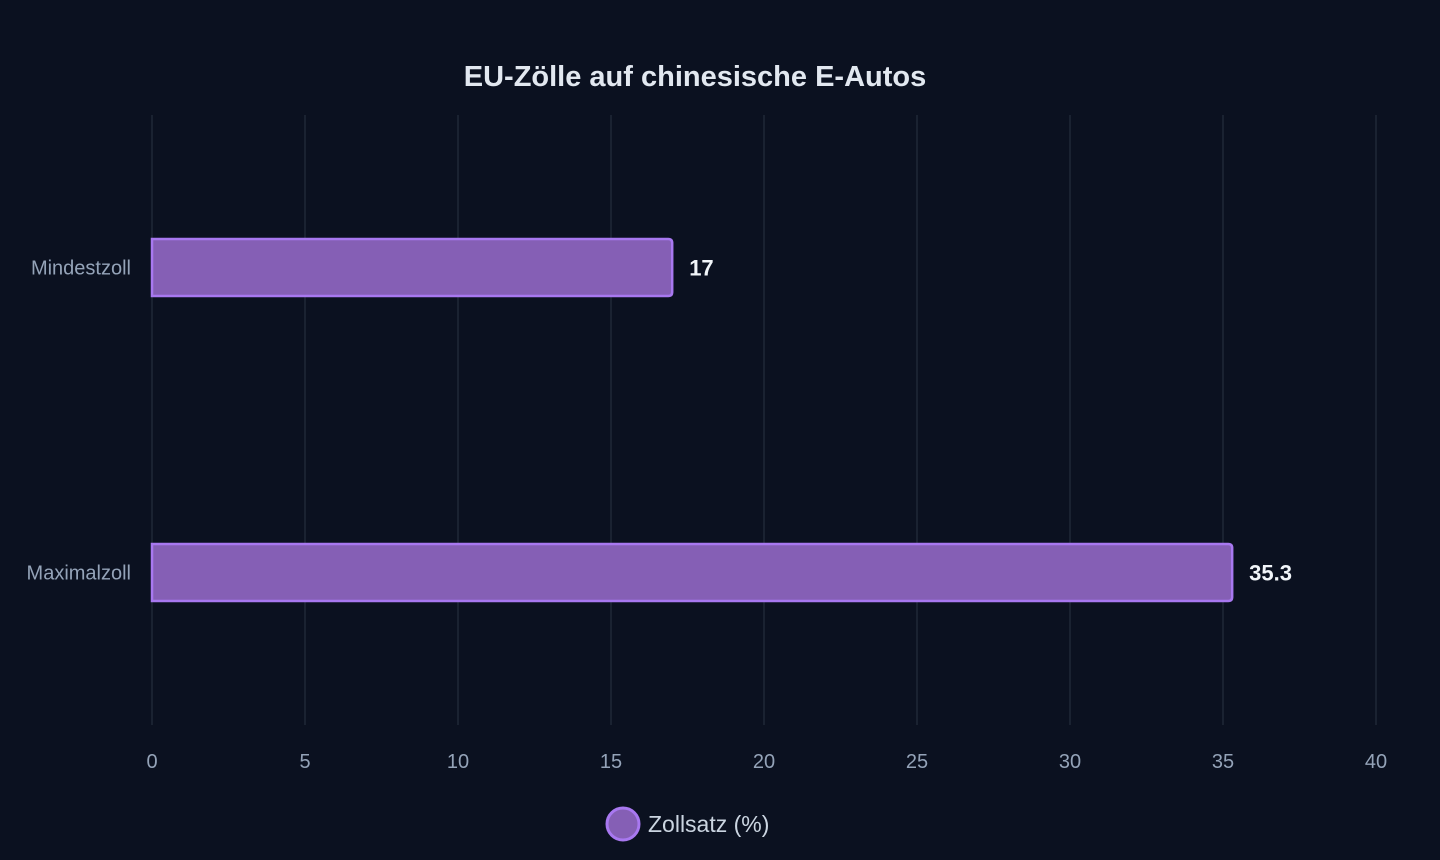 The width and height of the screenshot is (1440, 860). Describe the element at coordinates (1223, 762) in the screenshot. I see `x-tick-label: 35` at that location.